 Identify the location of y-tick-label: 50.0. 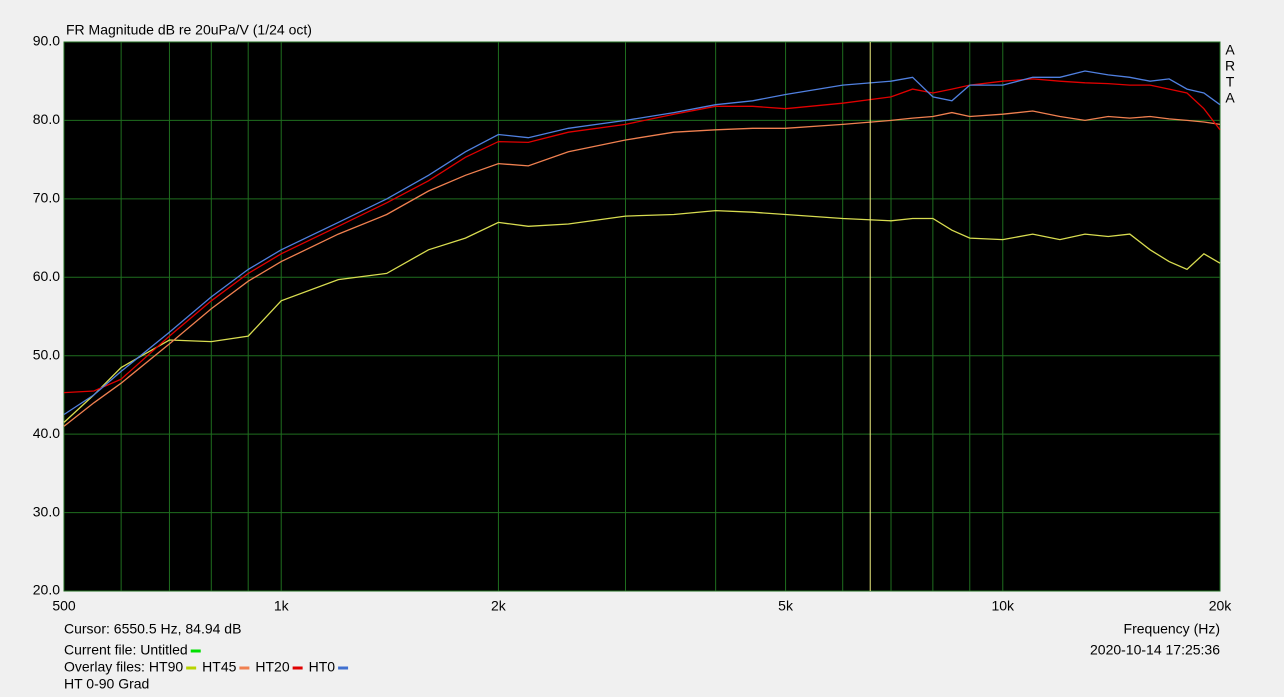
(46, 354).